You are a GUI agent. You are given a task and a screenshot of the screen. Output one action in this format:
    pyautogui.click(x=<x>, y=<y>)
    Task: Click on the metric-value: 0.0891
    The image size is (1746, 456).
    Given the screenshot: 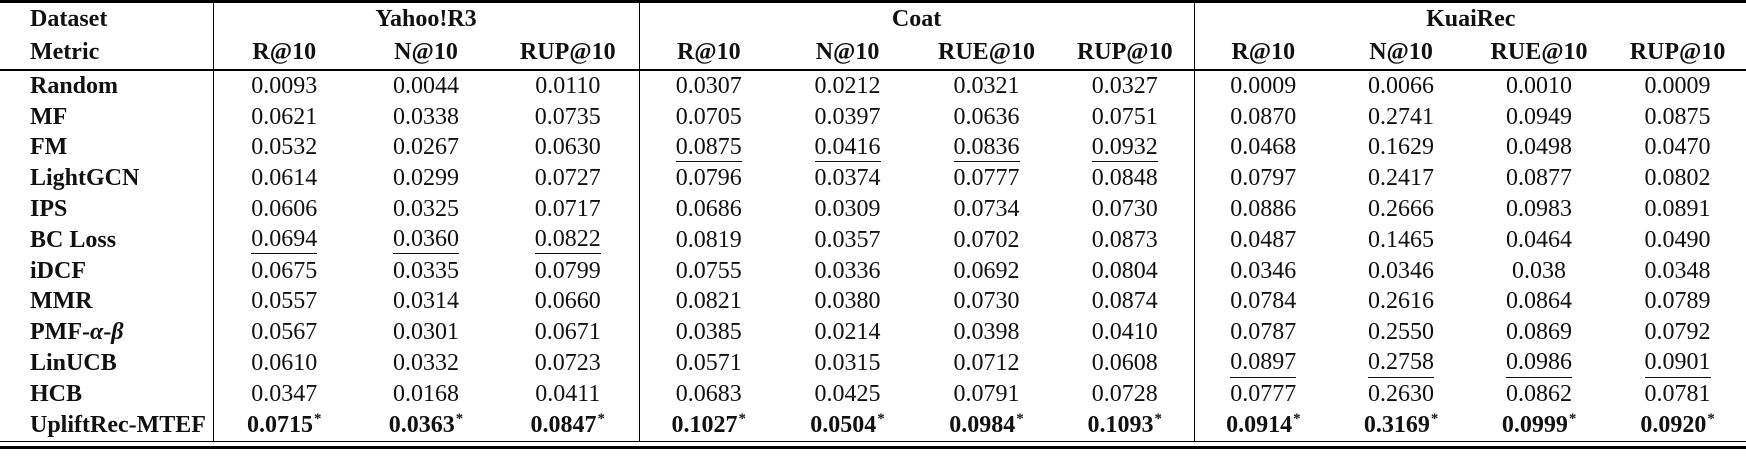 What is the action you would take?
    pyautogui.click(x=1677, y=209)
    